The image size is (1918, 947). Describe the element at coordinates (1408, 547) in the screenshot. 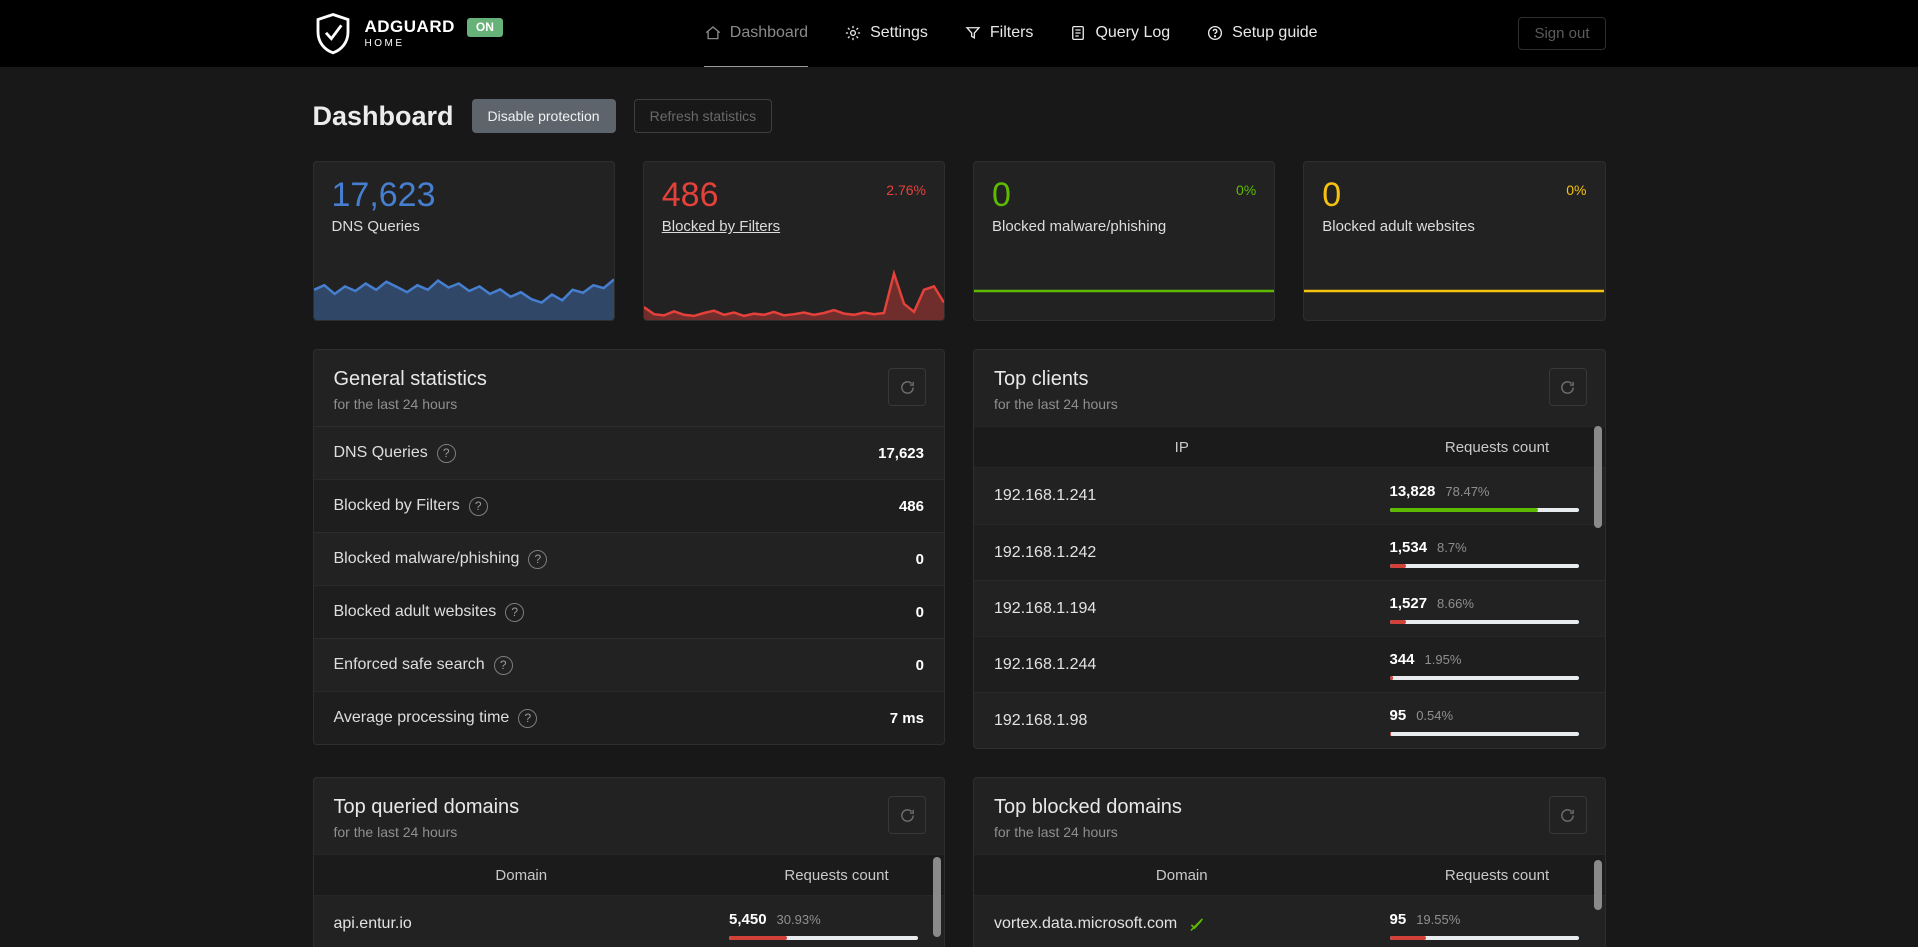

I see `request-count: 1,534` at that location.